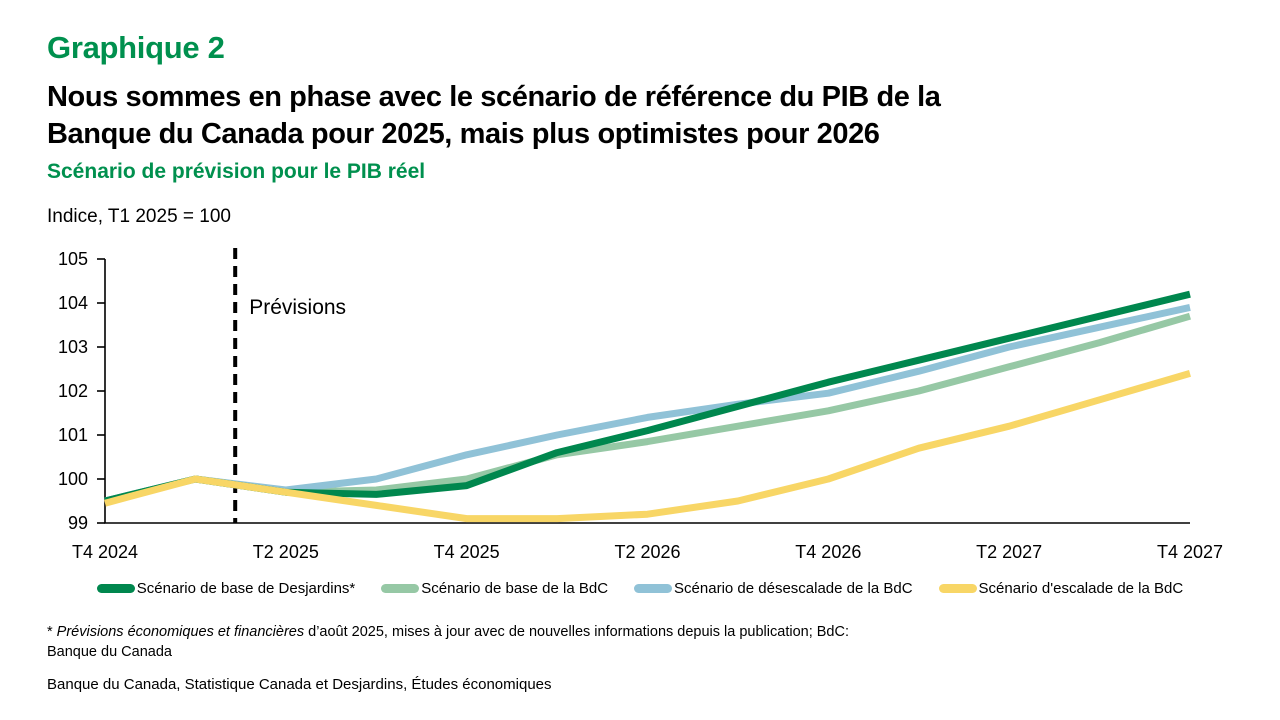 The width and height of the screenshot is (1280, 720). What do you see at coordinates (1190, 552) in the screenshot?
I see `x-tick-label: T4 2027` at bounding box center [1190, 552].